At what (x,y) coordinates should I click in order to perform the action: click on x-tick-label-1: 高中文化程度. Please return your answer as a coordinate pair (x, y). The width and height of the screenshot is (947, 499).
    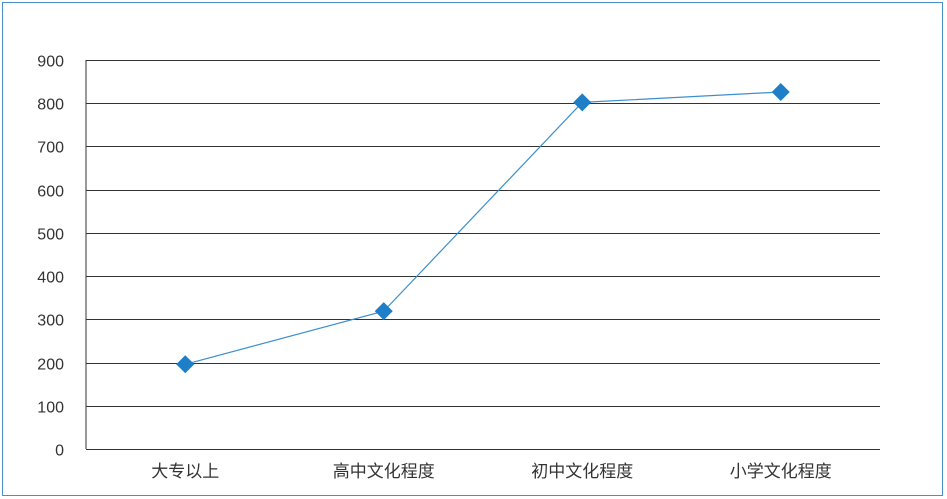
    Looking at the image, I should click on (384, 472).